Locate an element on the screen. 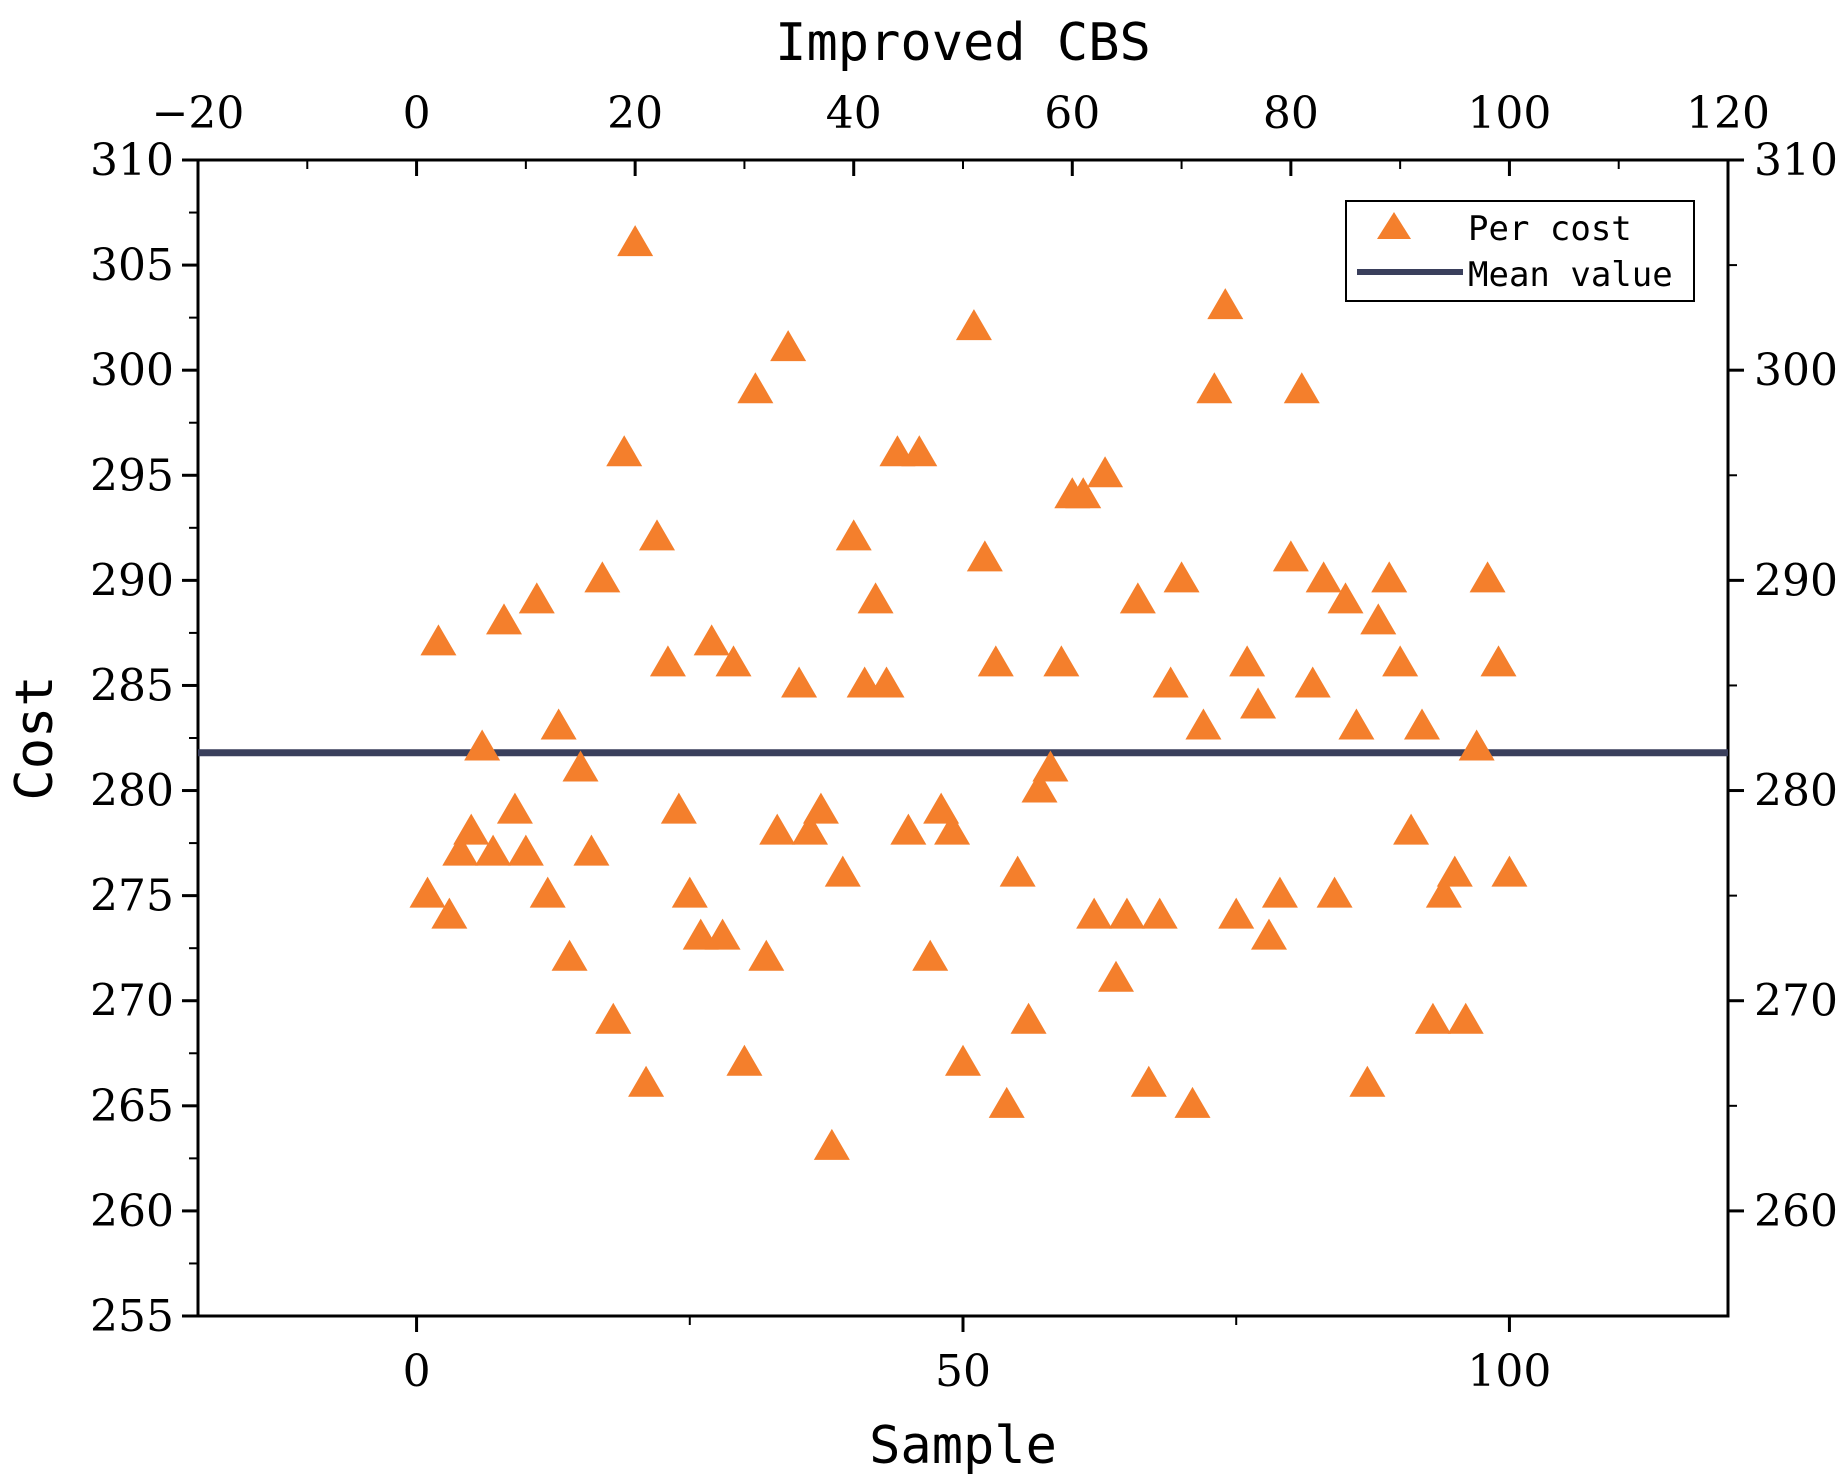 The height and width of the screenshot is (1479, 1841). y-tick-label-right: 270 is located at coordinates (1796, 1001).